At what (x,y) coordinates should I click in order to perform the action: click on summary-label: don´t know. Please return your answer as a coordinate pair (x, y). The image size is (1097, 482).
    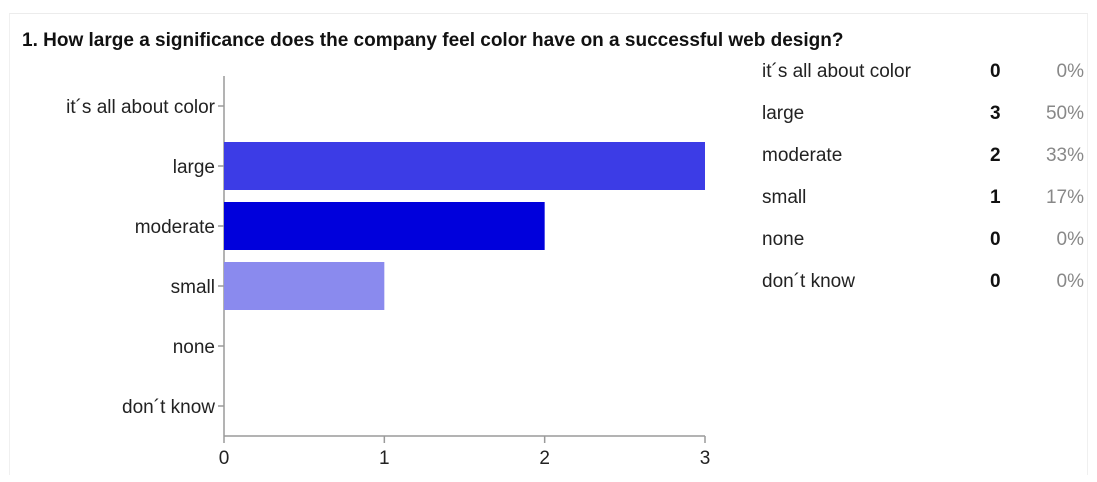
    Looking at the image, I should click on (808, 281).